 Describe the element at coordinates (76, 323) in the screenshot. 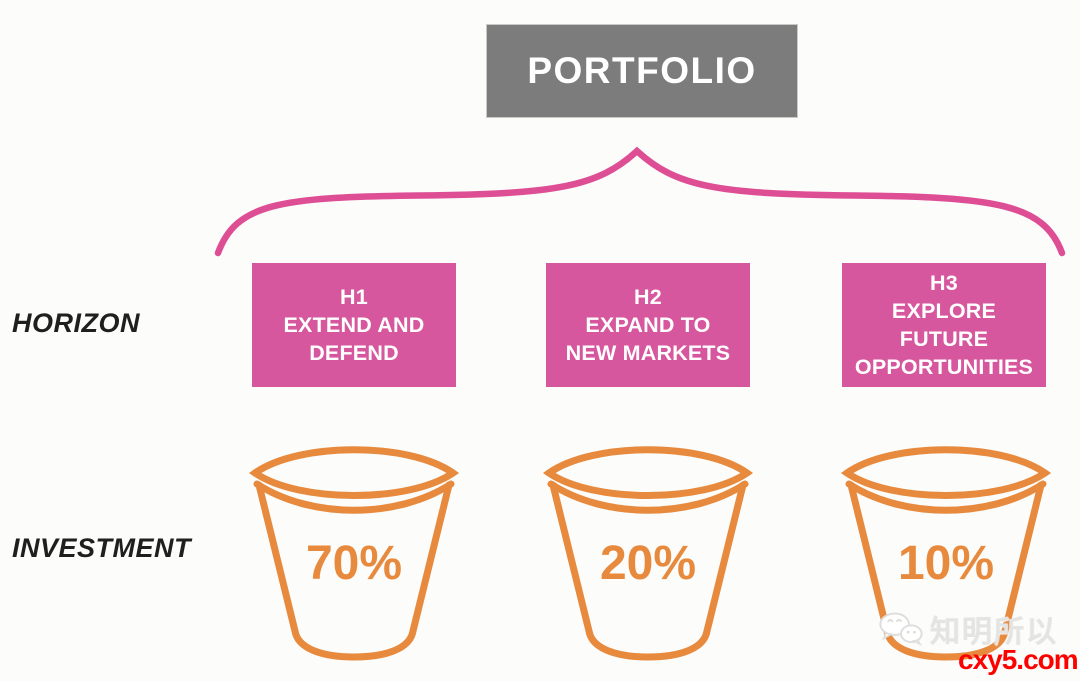

I see `horizon-row-label: HORIZON` at that location.